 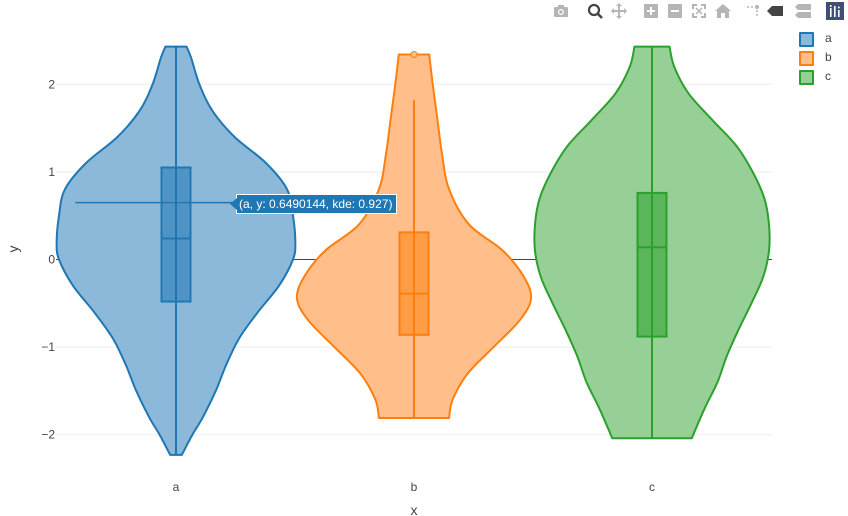 I want to click on legend-label: b, so click(x=828, y=57).